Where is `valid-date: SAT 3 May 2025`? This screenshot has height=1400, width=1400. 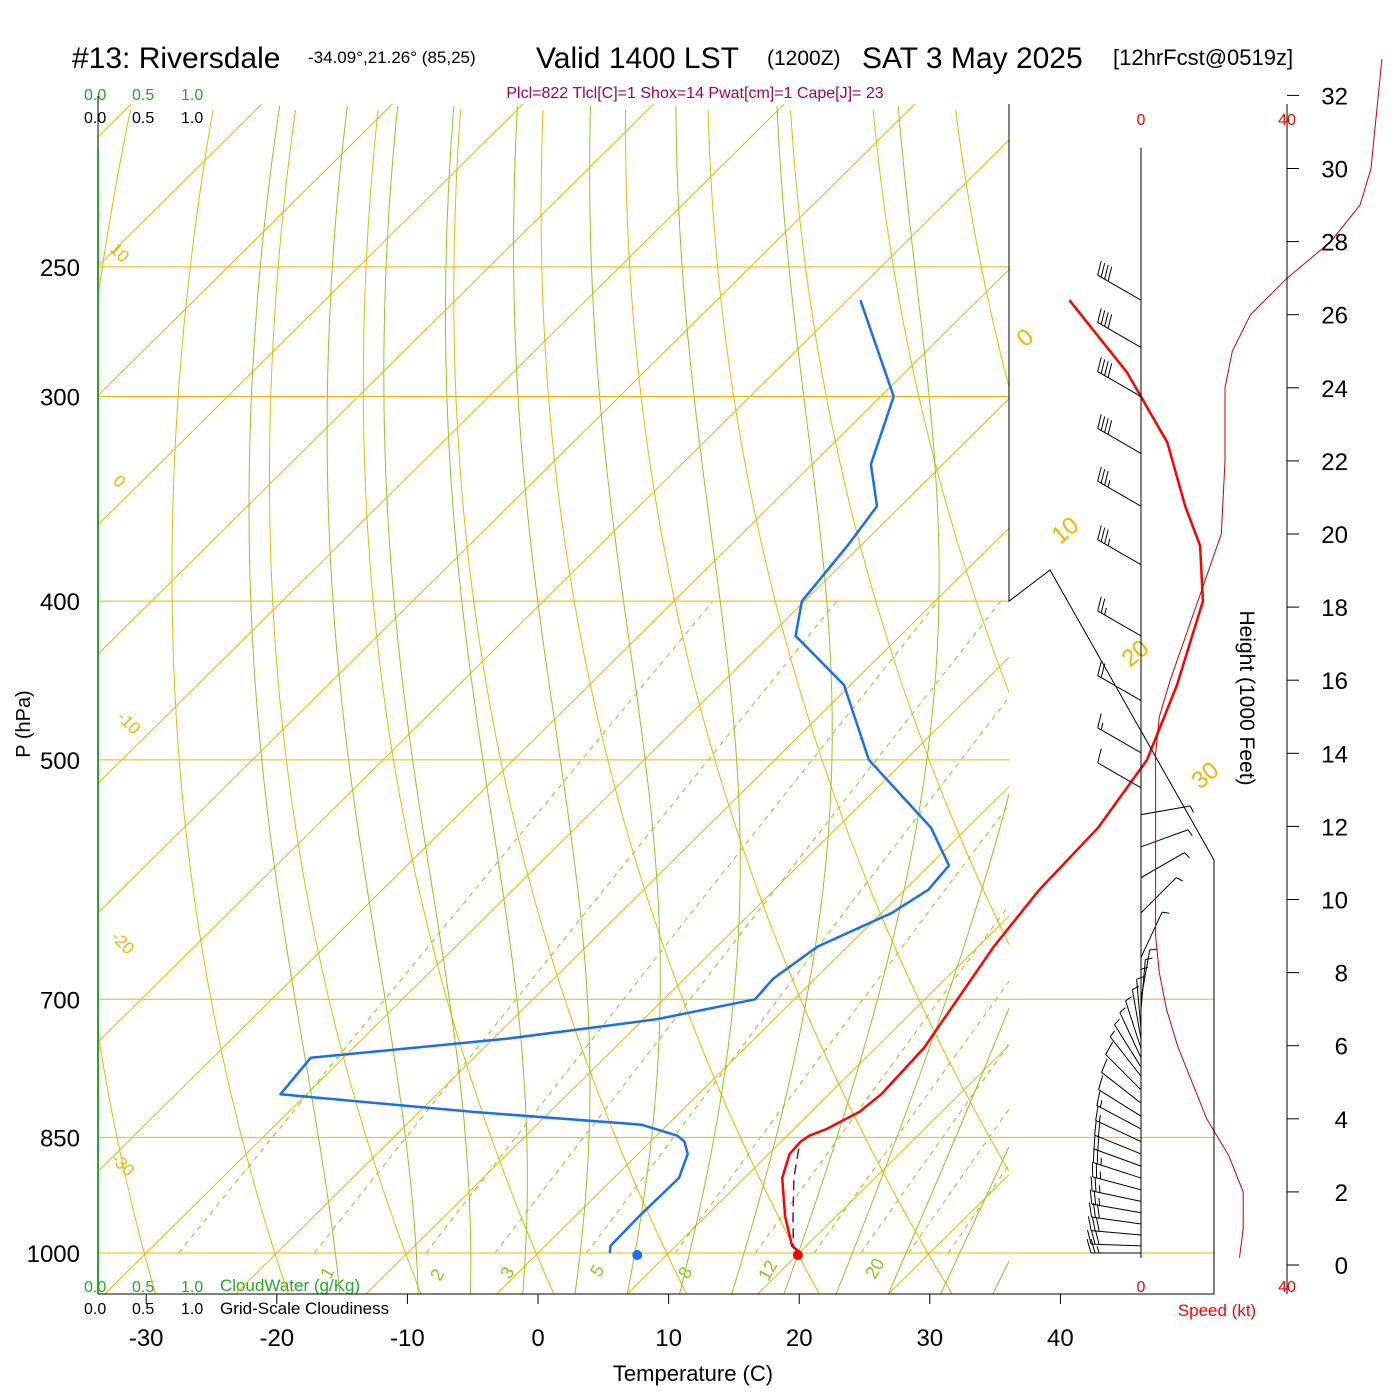
valid-date: SAT 3 May 2025 is located at coordinates (972, 58).